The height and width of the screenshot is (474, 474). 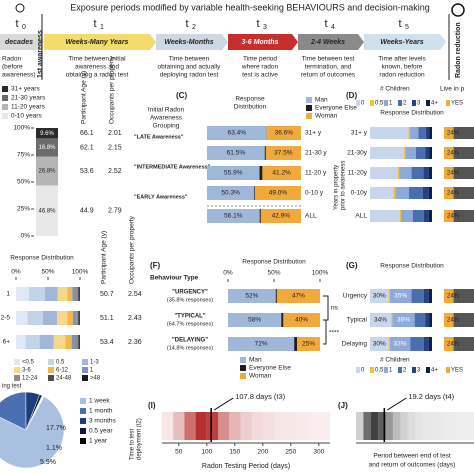 I want to click on value-label: 55.9%, so click(x=233, y=173).